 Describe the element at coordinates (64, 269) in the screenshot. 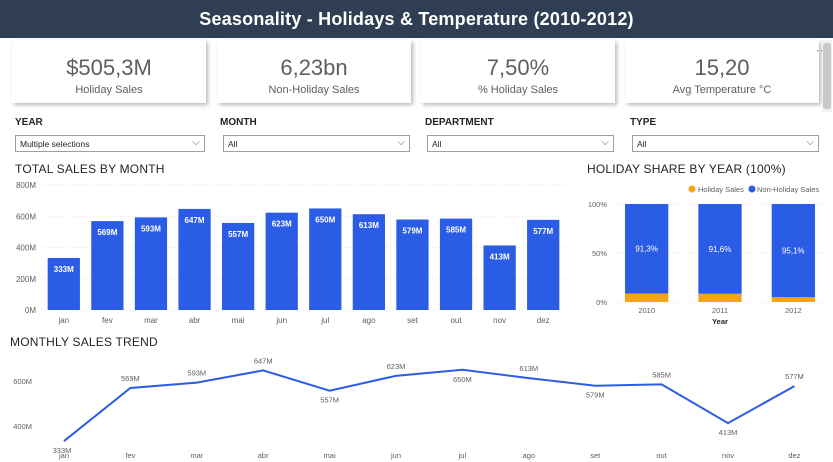

I see `bar-data-label: 333M` at that location.